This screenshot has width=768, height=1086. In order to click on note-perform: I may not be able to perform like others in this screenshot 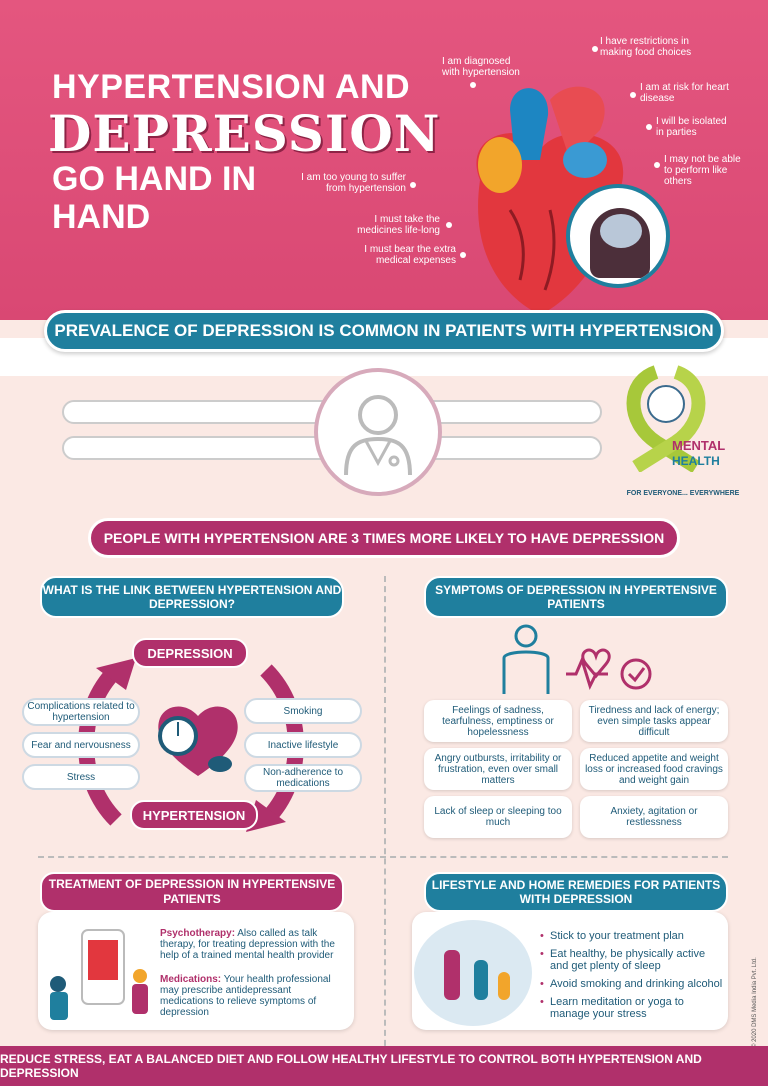, I will do `click(702, 170)`.